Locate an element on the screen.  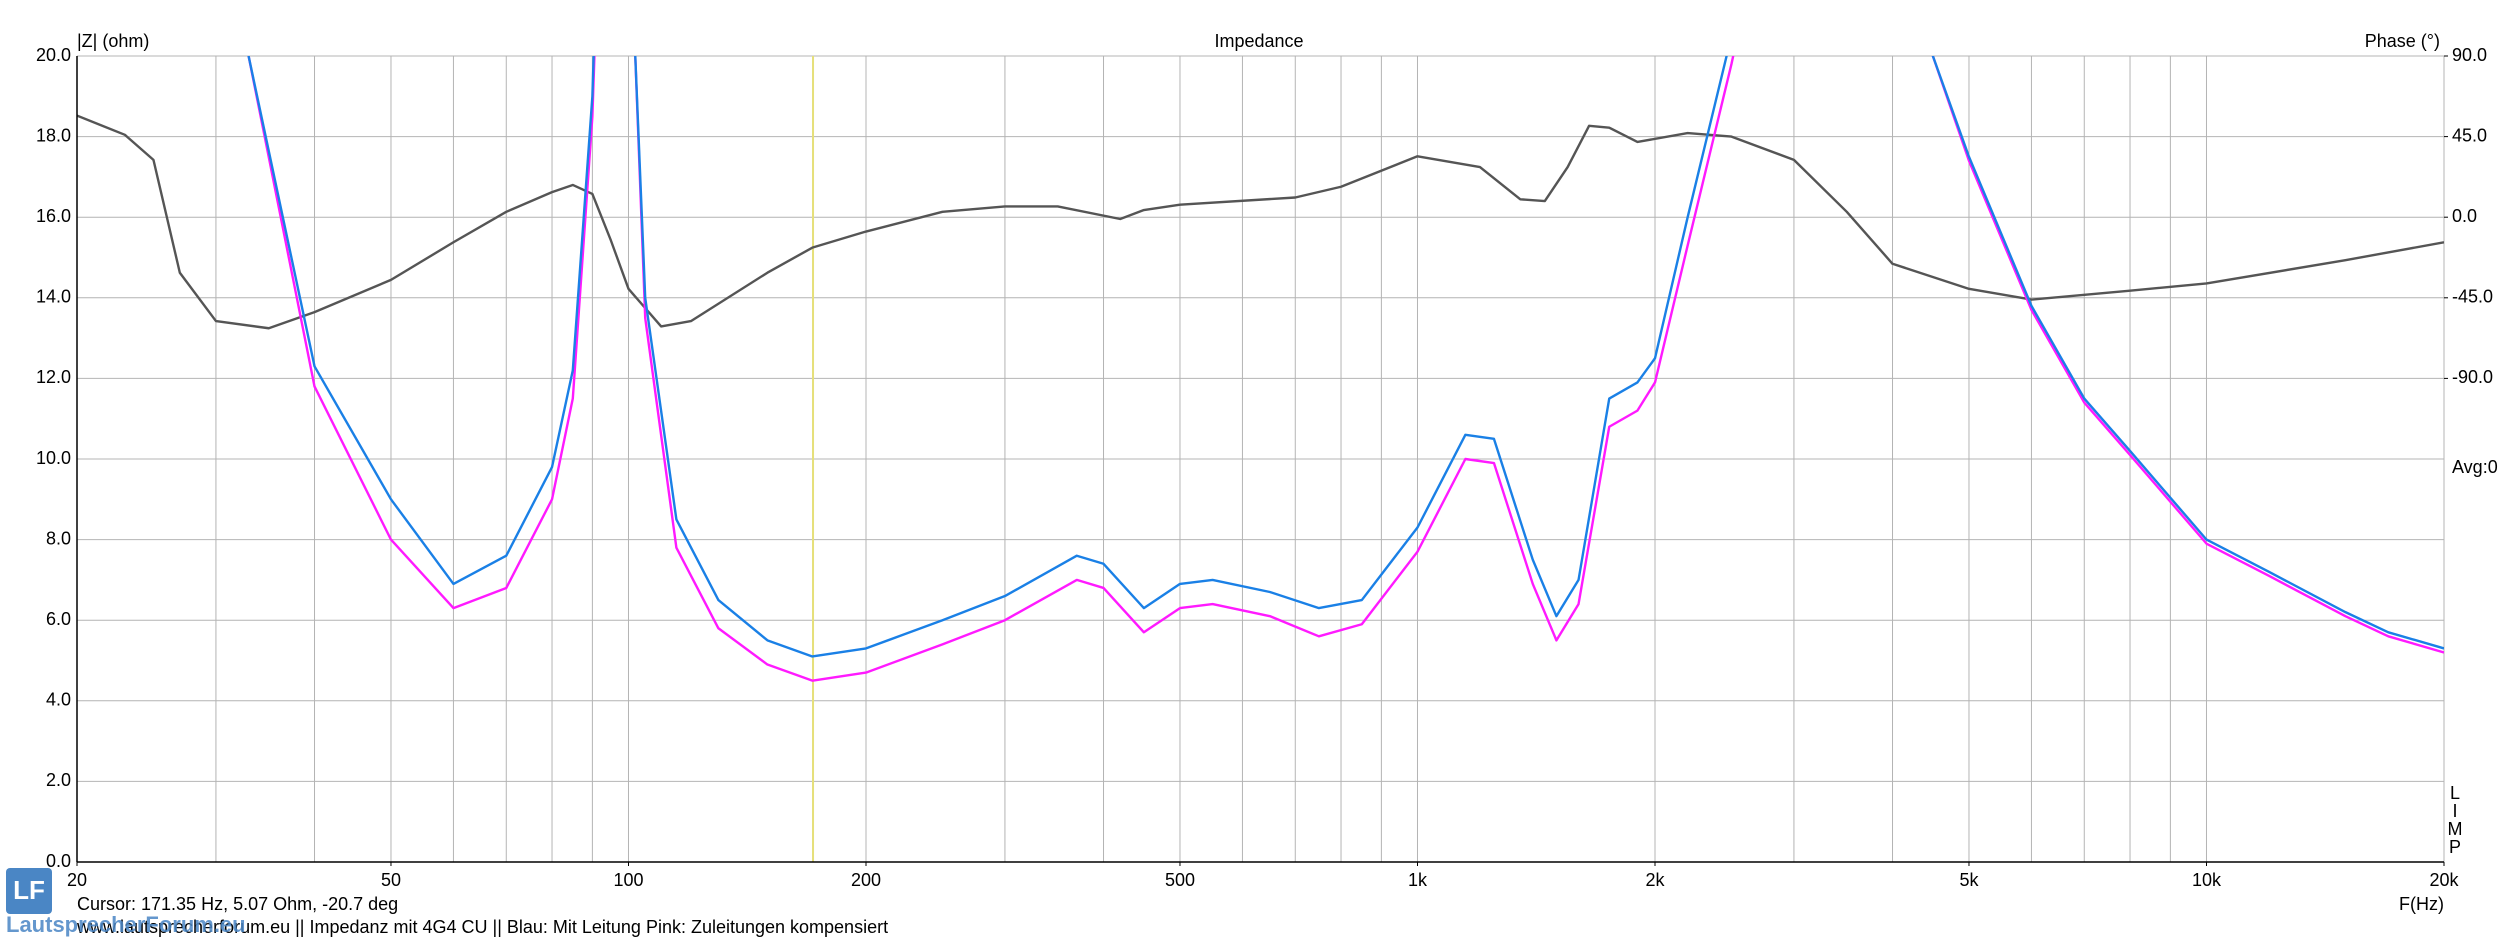
y2-tick-label: 90.0 is located at coordinates (2469, 55).